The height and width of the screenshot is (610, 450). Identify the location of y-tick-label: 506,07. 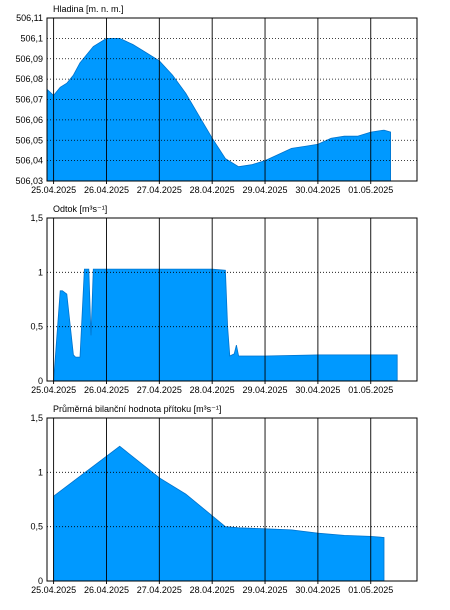
(29, 100).